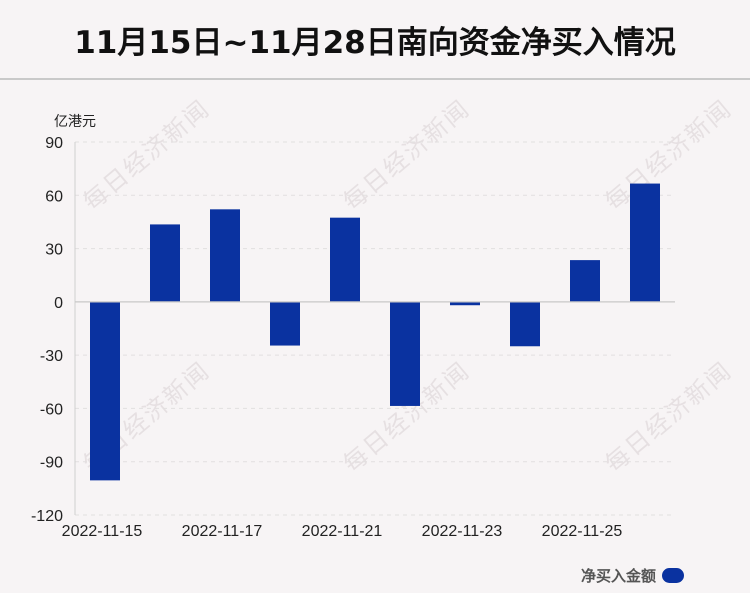 The height and width of the screenshot is (593, 750). Describe the element at coordinates (673, 575) in the screenshot. I see `legend-swatch` at that location.